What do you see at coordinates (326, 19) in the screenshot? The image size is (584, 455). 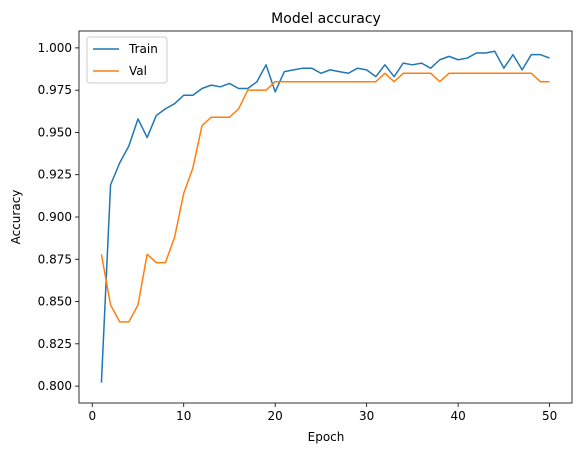 I see `chart-title: Model accuracy` at bounding box center [326, 19].